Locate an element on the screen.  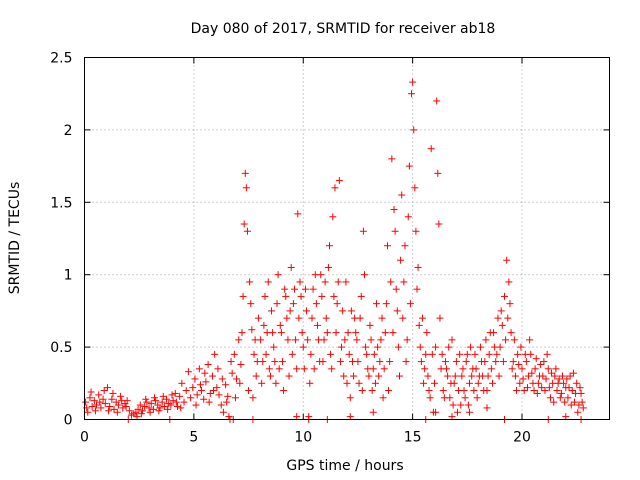
x-tick-label: 0 is located at coordinates (84, 438).